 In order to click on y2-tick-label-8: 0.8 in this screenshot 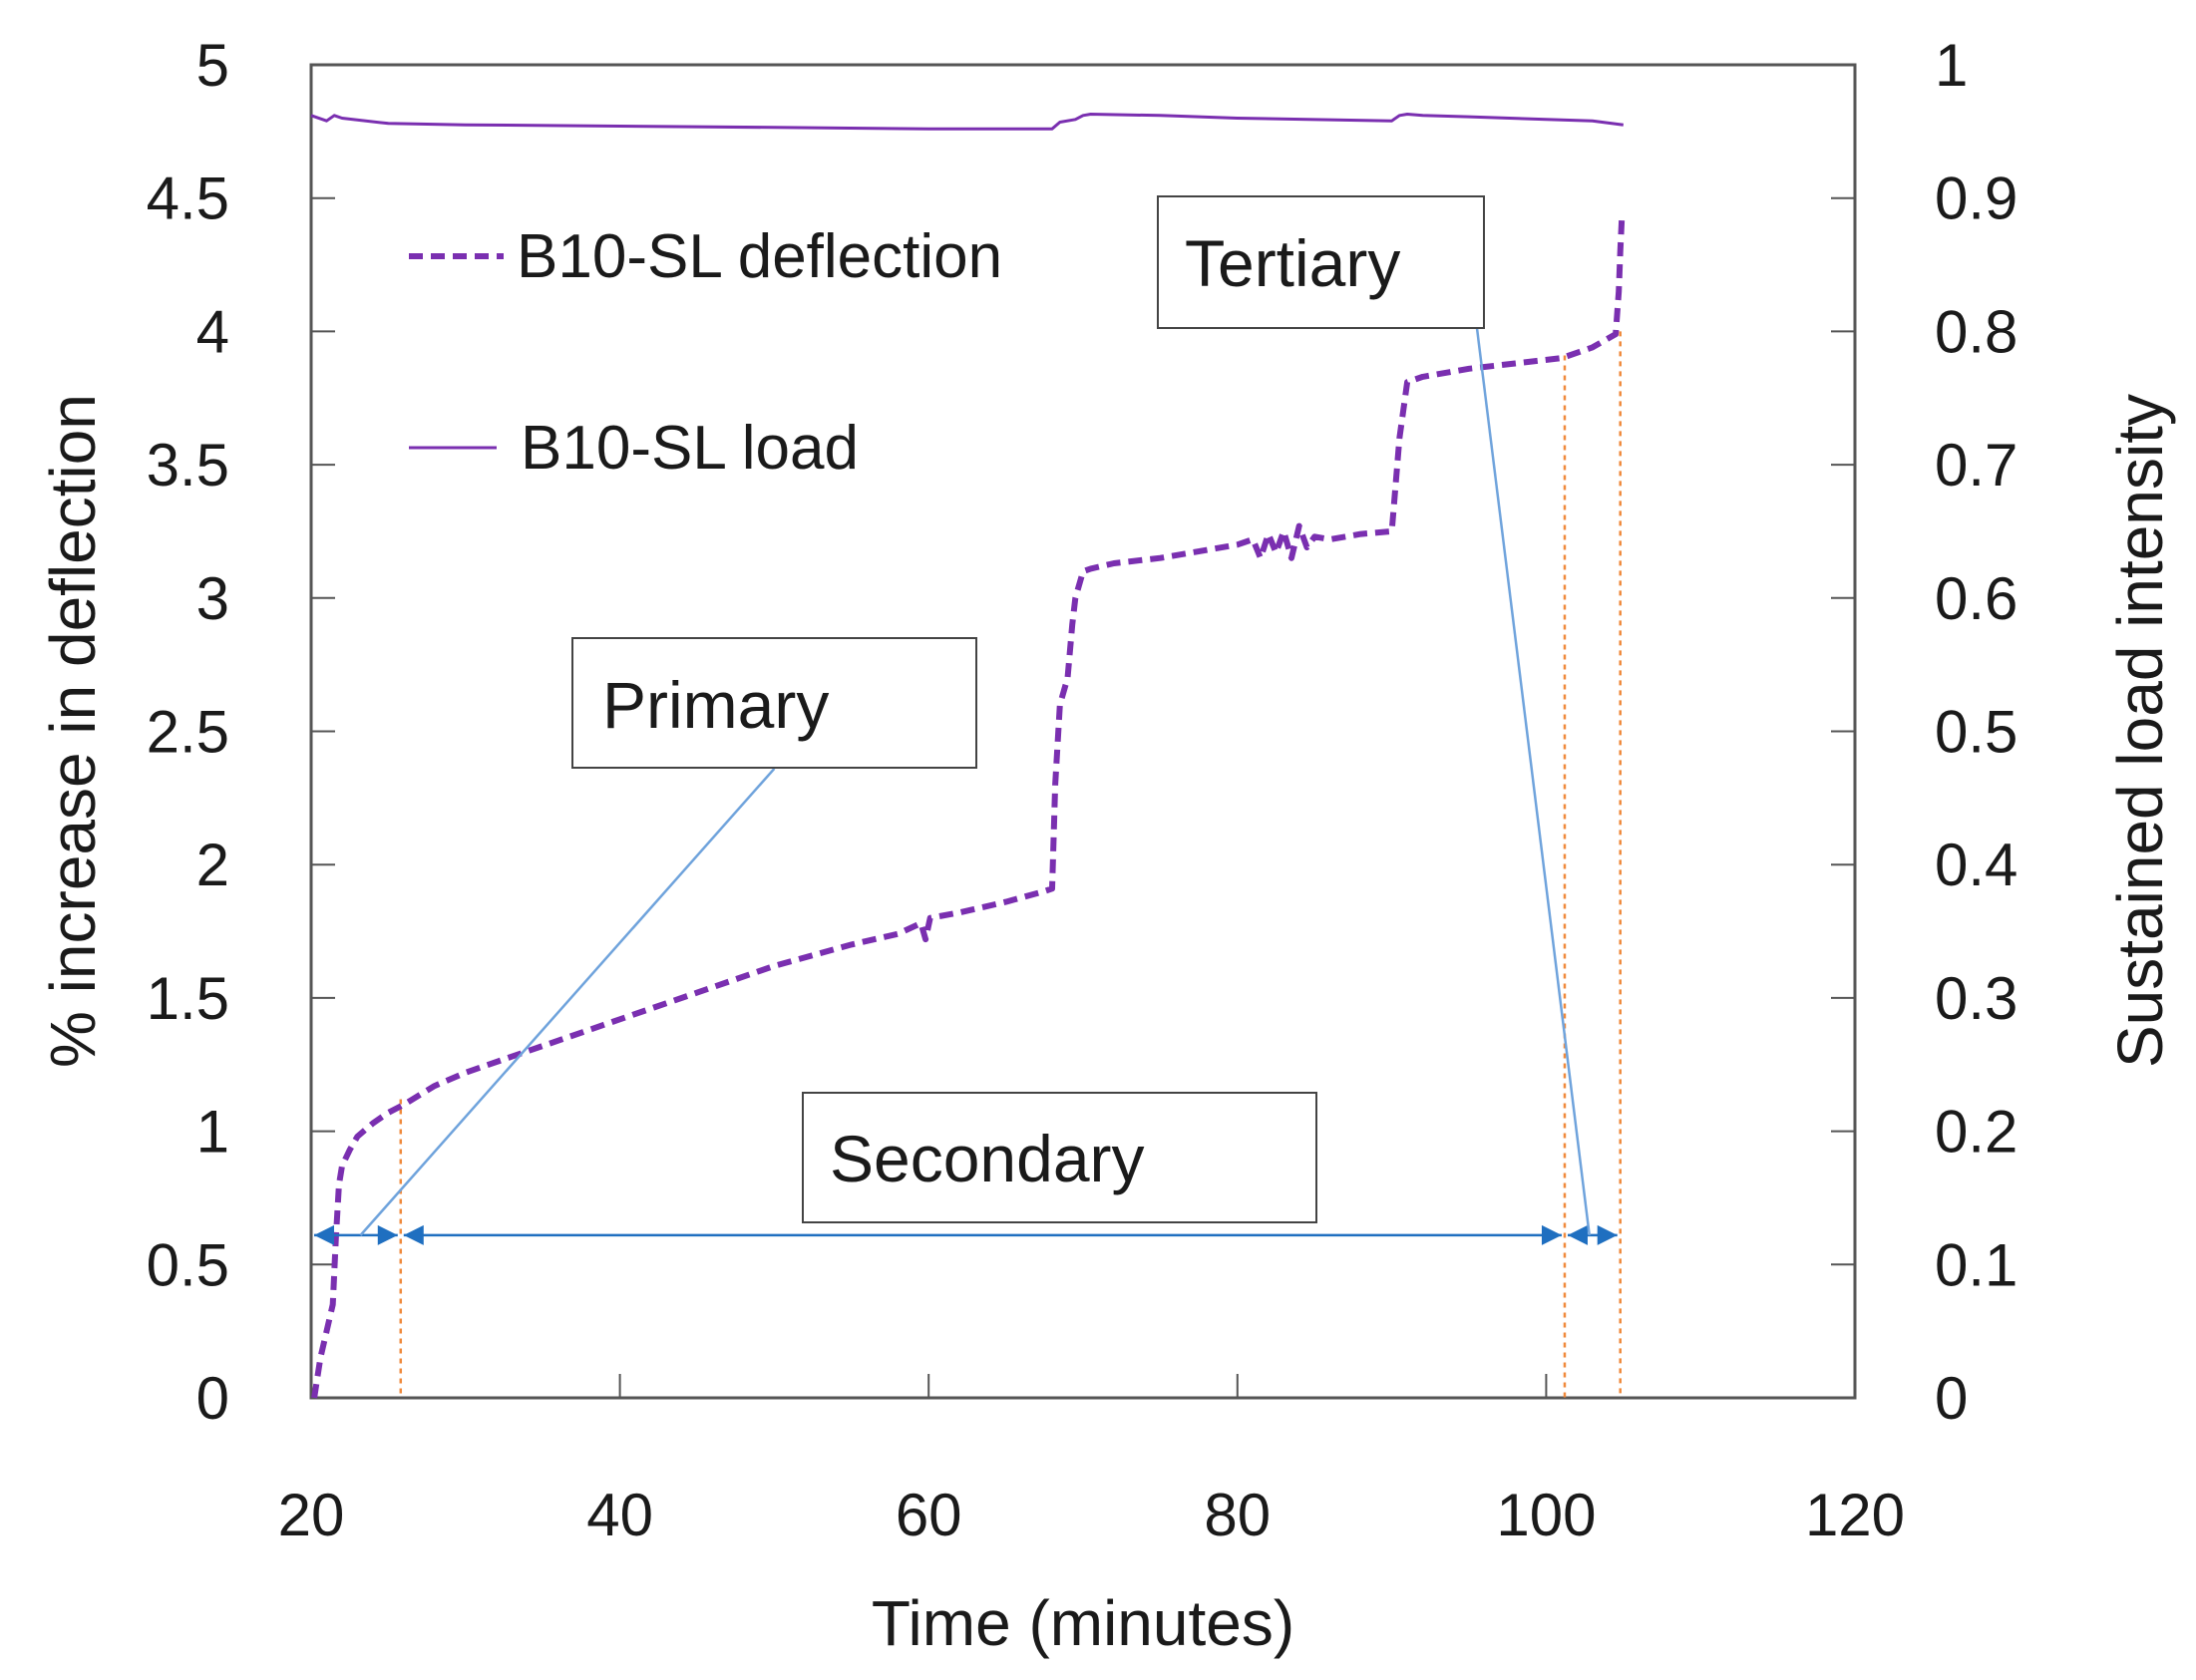, I will do `click(1976, 331)`.